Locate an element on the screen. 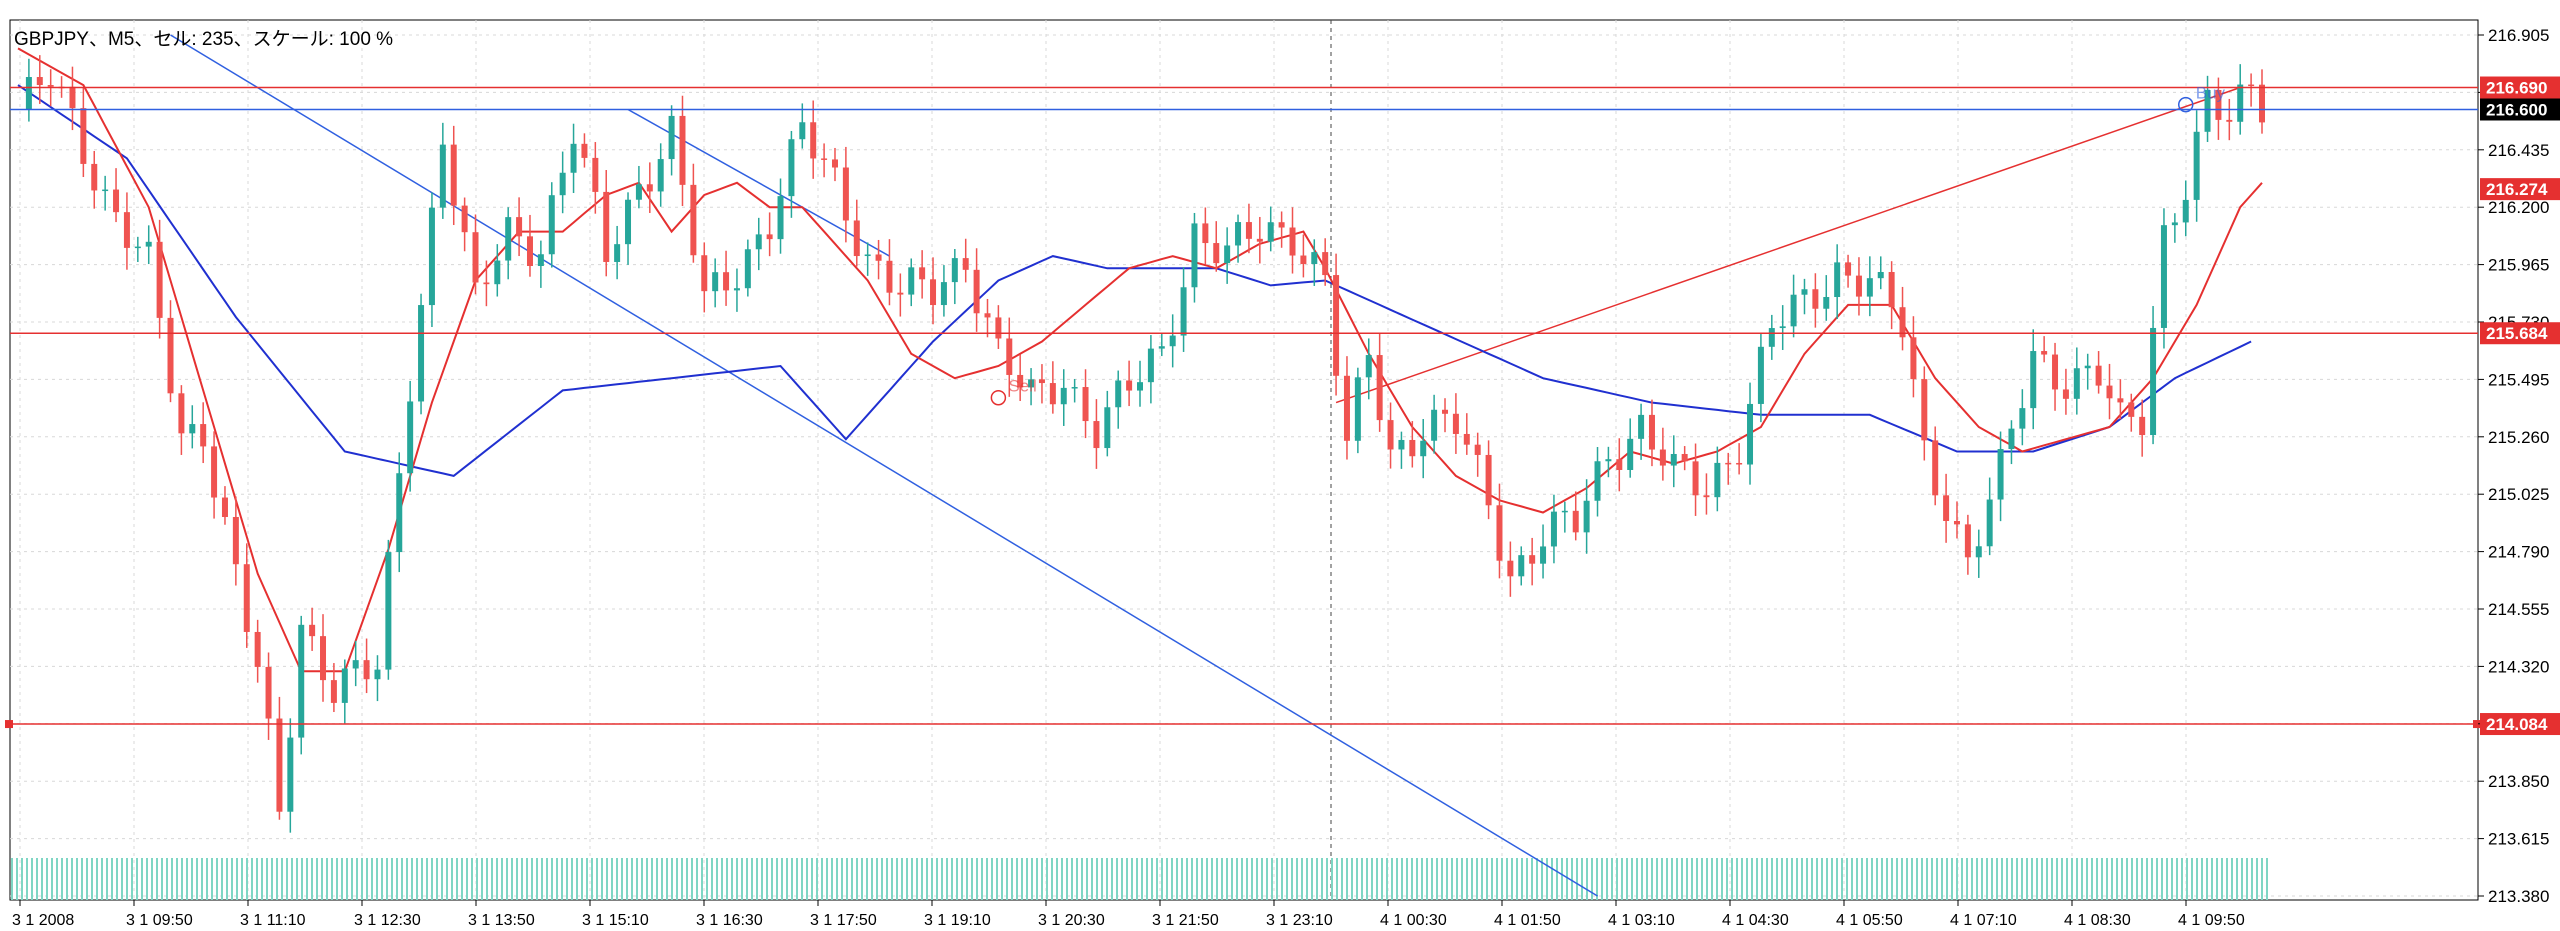  y-tick-label: 214.320 is located at coordinates (2518, 666).